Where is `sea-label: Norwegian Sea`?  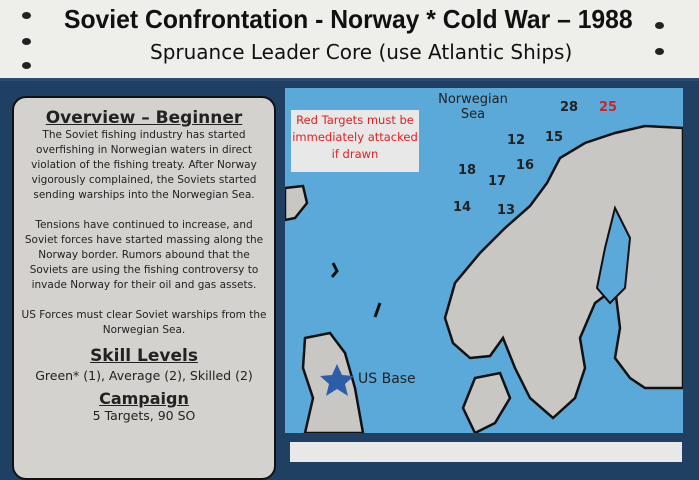
sea-label: Norwegian Sea is located at coordinates (473, 107).